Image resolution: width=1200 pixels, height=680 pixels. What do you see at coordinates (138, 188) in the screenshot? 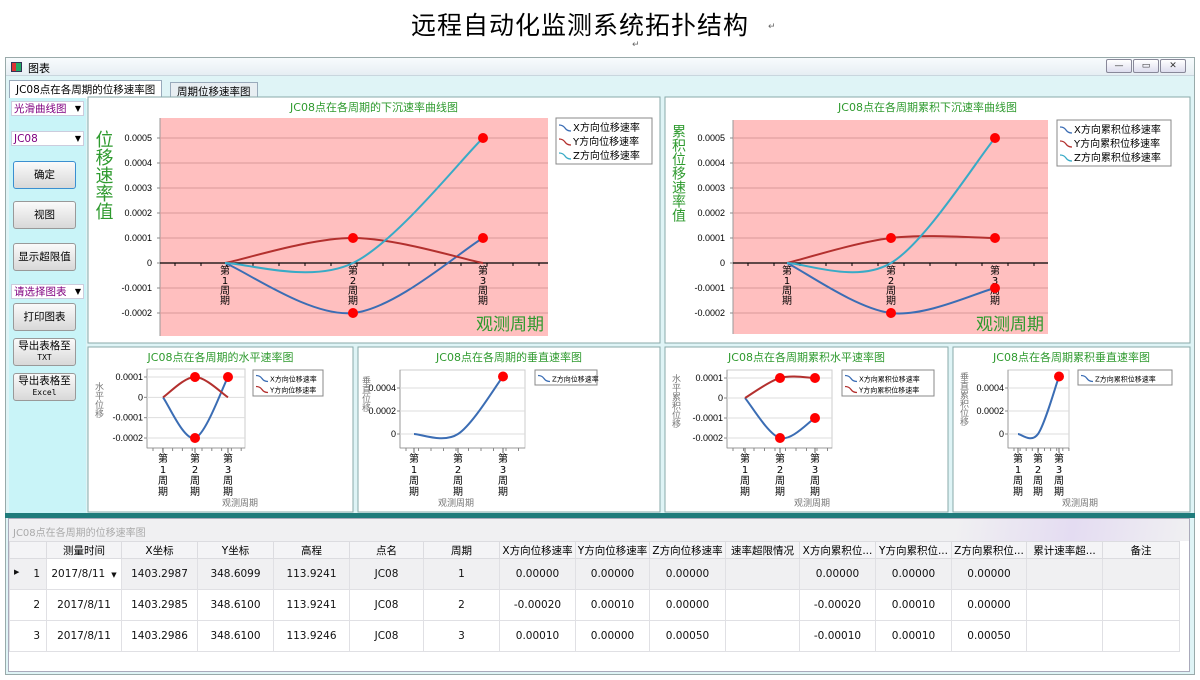
I see `y-tick-label: 0.0003` at bounding box center [138, 188].